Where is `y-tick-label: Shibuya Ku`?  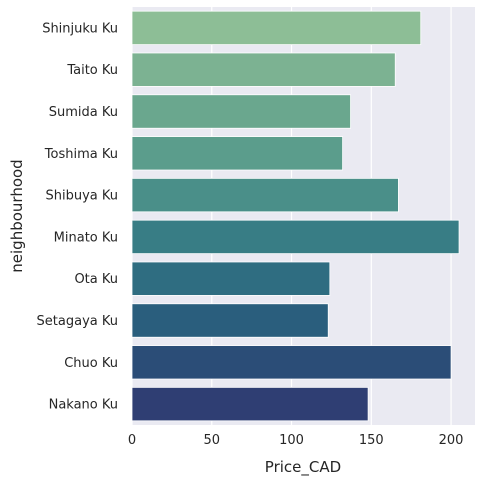
y-tick-label: Shibuya Ku is located at coordinates (81, 196).